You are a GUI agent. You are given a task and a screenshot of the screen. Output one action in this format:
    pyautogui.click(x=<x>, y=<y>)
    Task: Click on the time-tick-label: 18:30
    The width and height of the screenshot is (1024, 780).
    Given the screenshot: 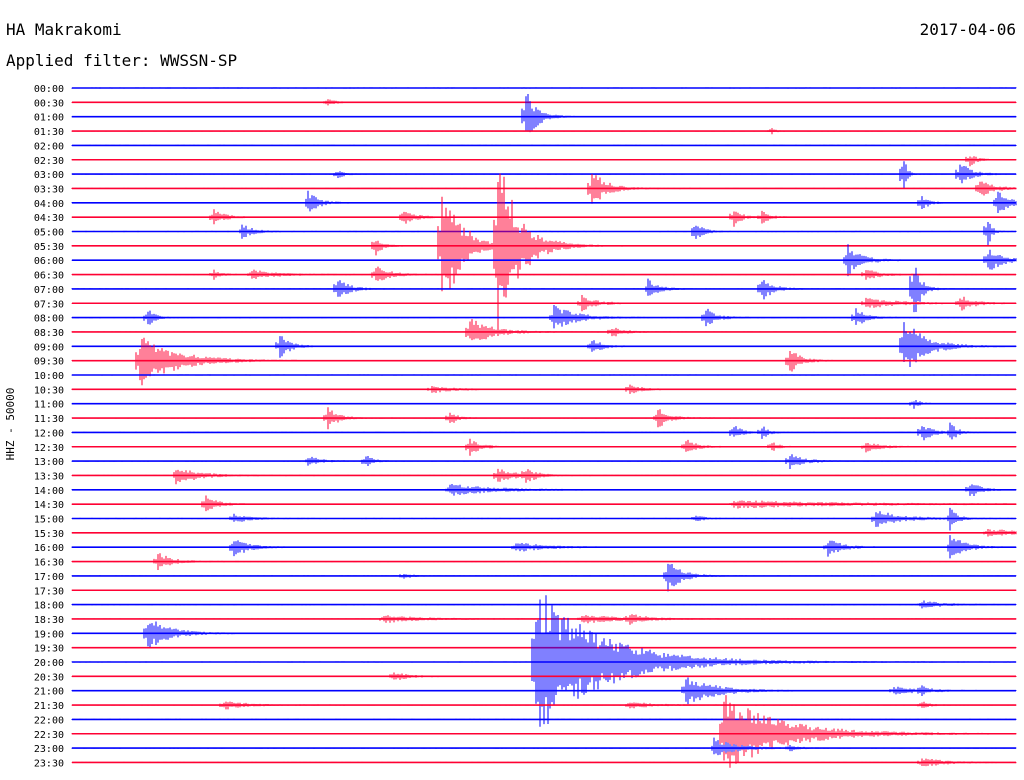 What is the action you would take?
    pyautogui.click(x=49, y=620)
    